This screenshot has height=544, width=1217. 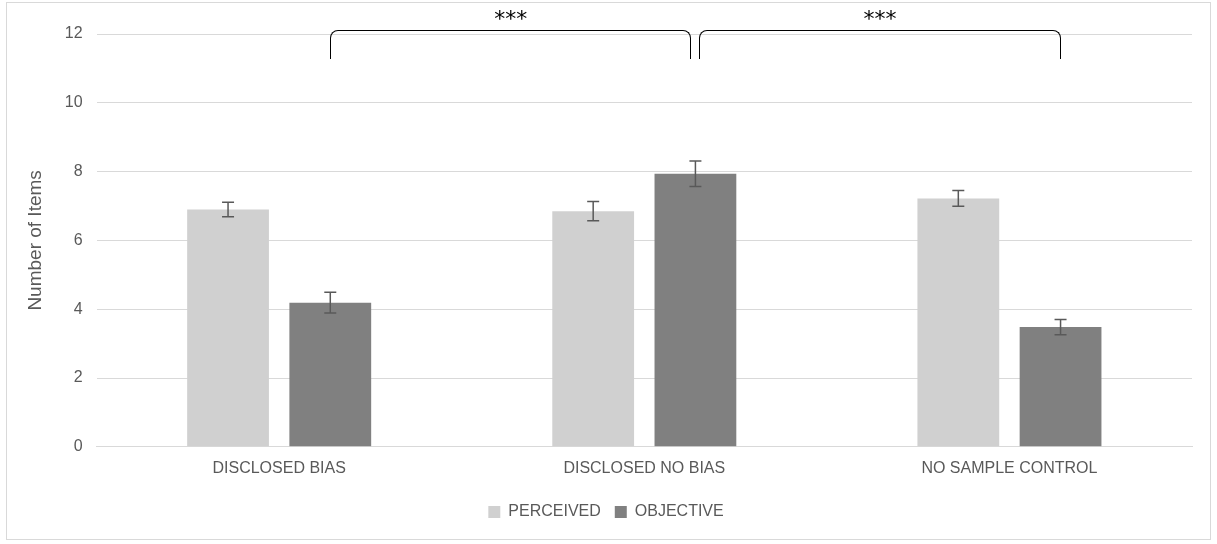 I want to click on y-tick-label: 12, so click(x=73, y=33).